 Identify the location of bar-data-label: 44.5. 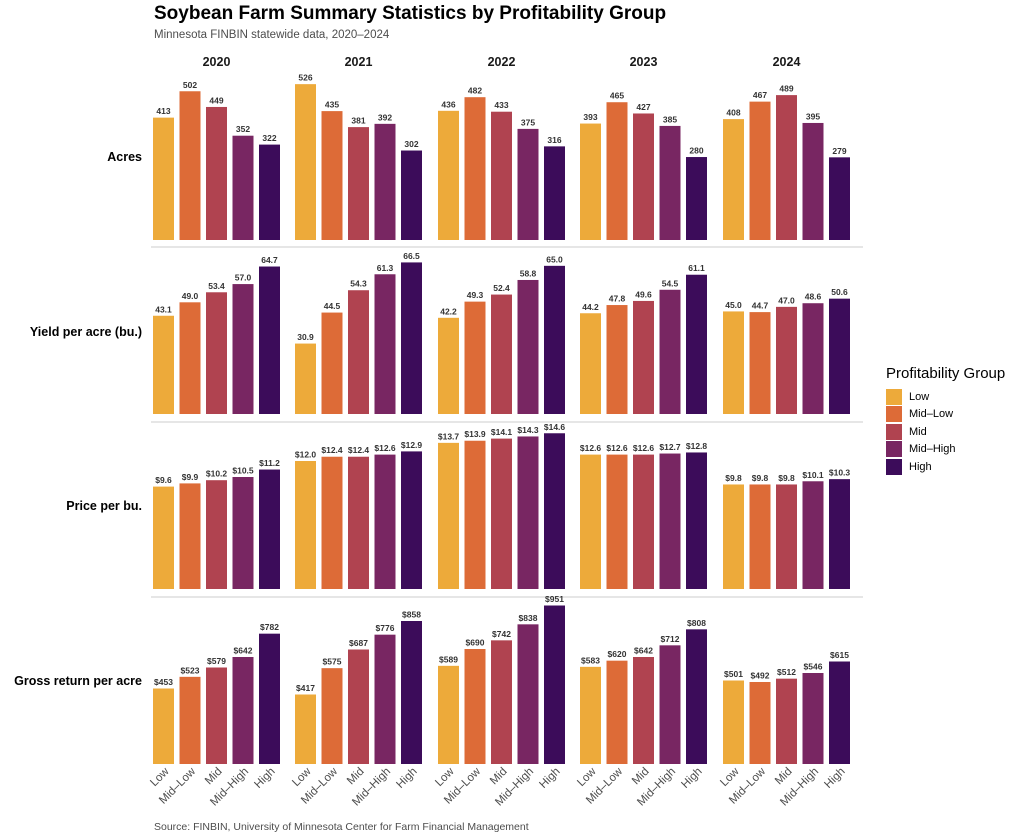
(332, 306).